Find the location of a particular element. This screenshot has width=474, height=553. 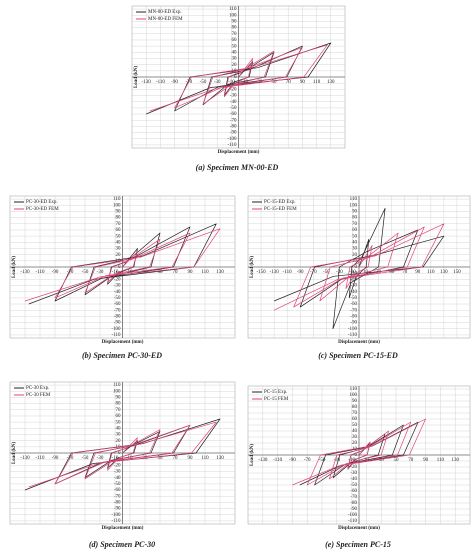

y-tick-label: -100 is located at coordinates (116, 515).